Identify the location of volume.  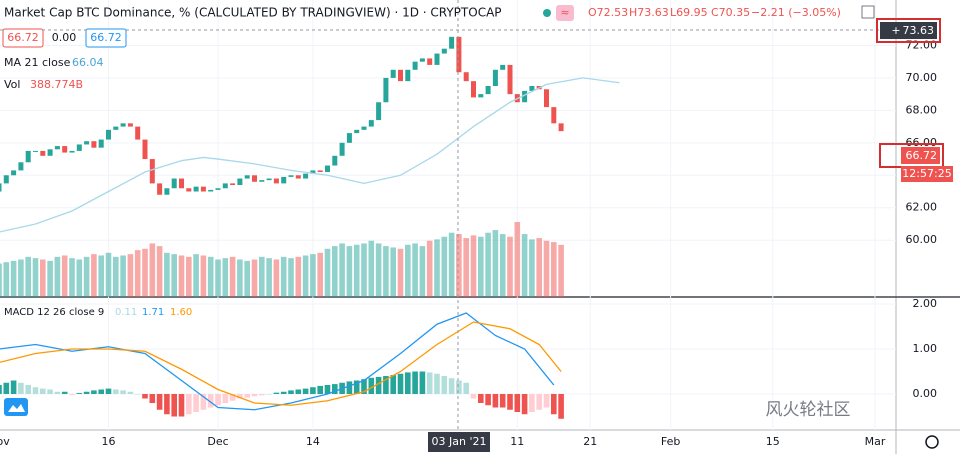
(282, 259).